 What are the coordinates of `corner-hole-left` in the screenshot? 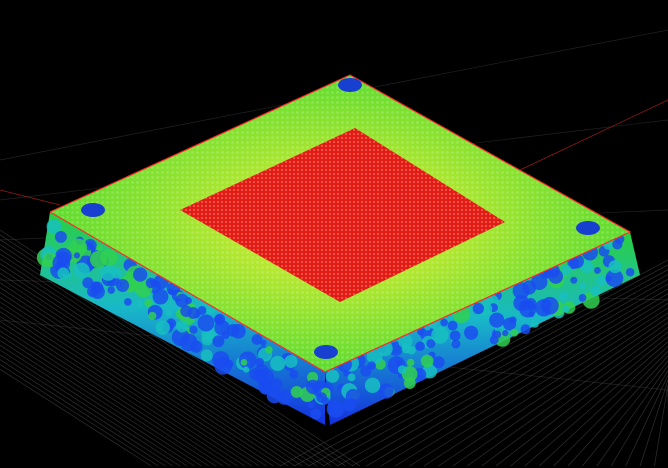 It's located at (93, 210).